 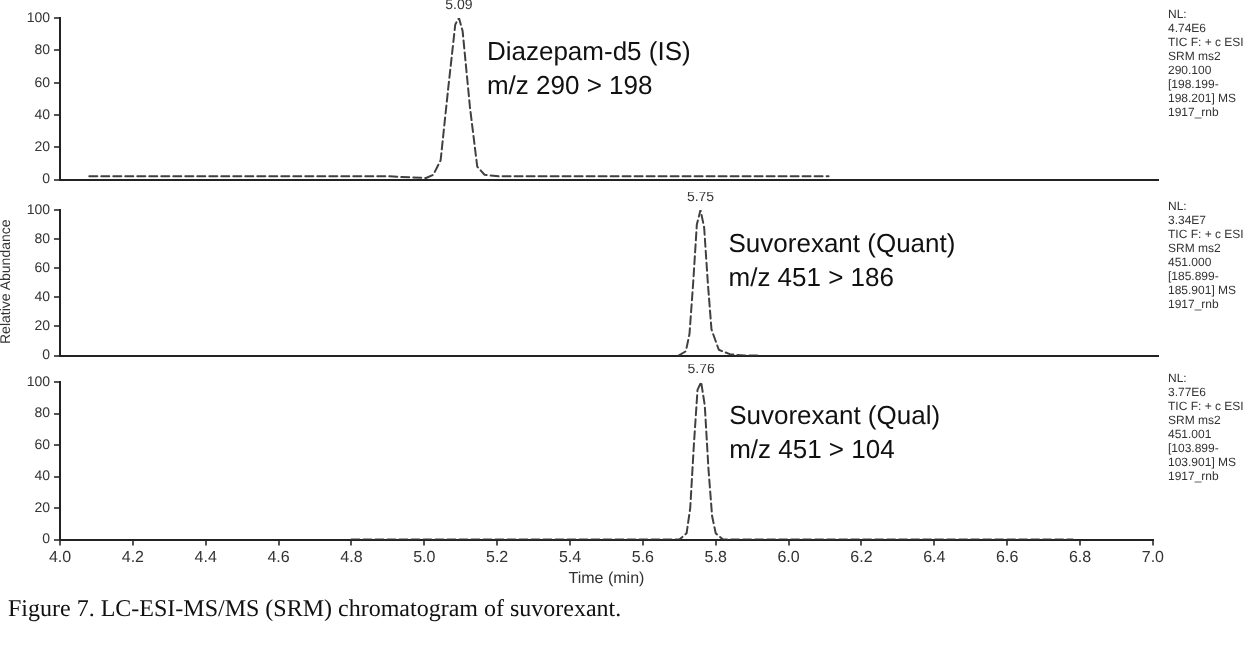 I want to click on annotation: Suvorexant (Quant) m/z 451 > 186, so click(x=842, y=260).